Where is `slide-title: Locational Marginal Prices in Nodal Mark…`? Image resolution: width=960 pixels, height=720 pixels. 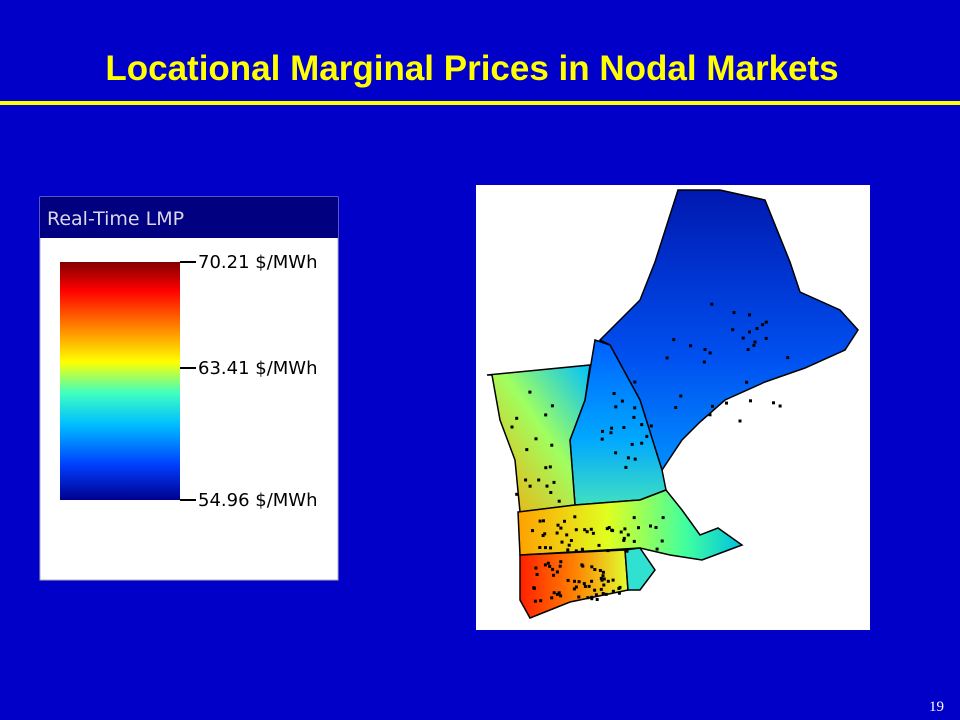 slide-title: Locational Marginal Prices in Nodal Mark… is located at coordinates (471, 68).